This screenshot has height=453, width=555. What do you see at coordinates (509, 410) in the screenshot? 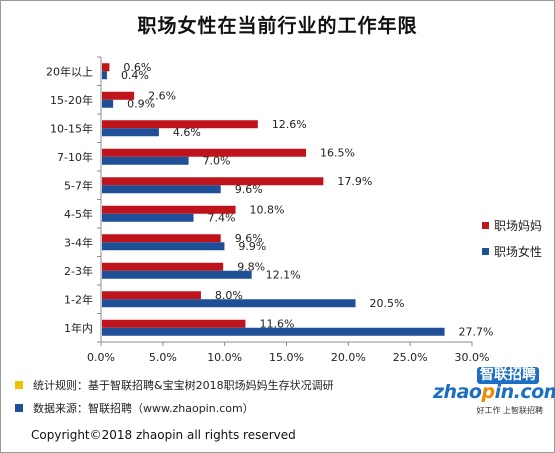
I see `logo-tagline: 好工作 上智联招聘` at bounding box center [509, 410].